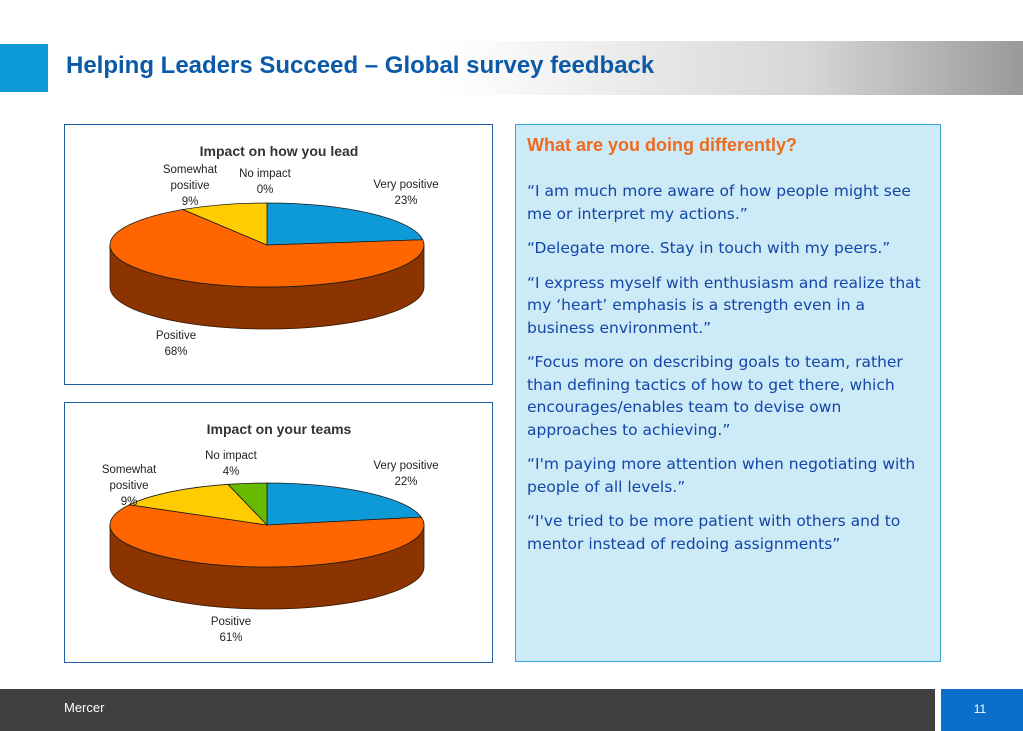 The width and height of the screenshot is (1023, 731). Describe the element at coordinates (231, 630) in the screenshot. I see `slice-label-1: Positive 61%` at that location.